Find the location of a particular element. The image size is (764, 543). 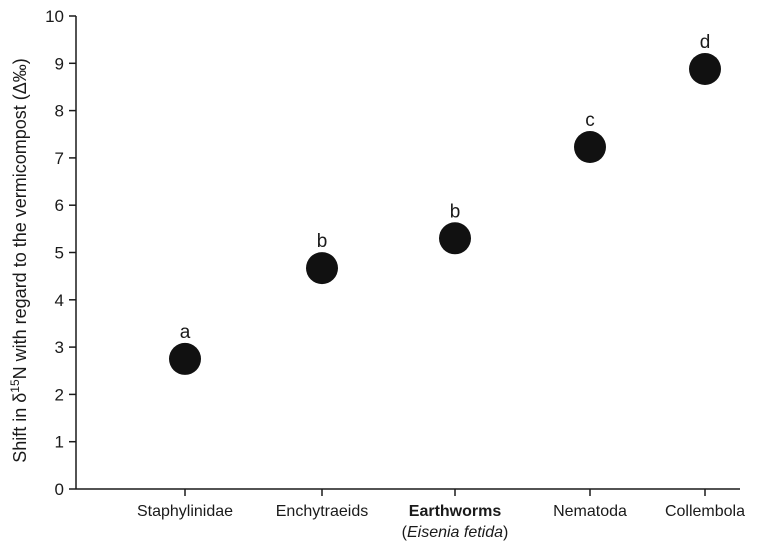

significance-letter: a is located at coordinates (185, 332).